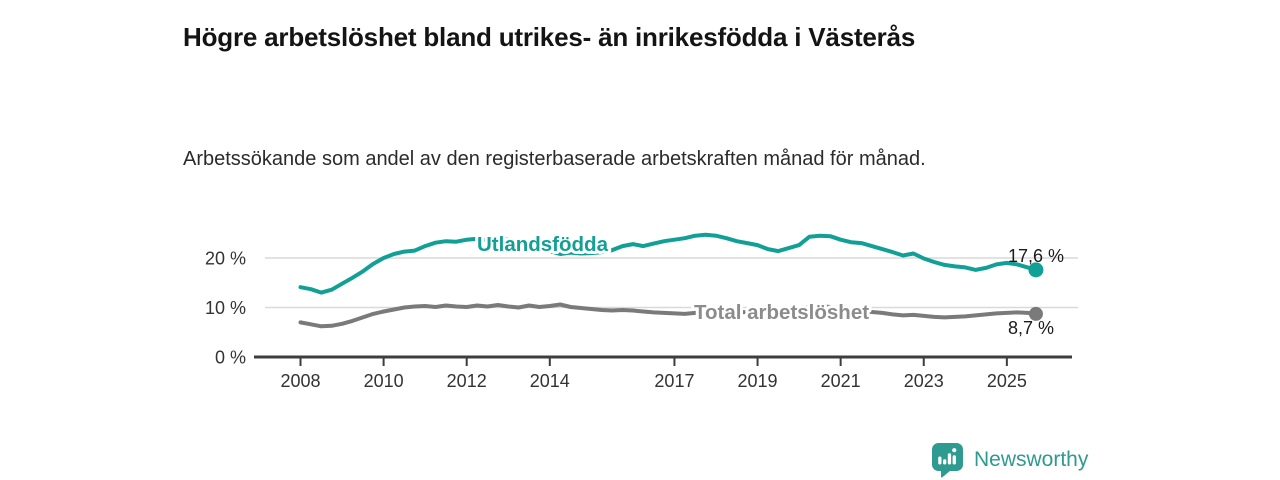  Describe the element at coordinates (467, 381) in the screenshot. I see `x-axis-label: 2012` at that location.